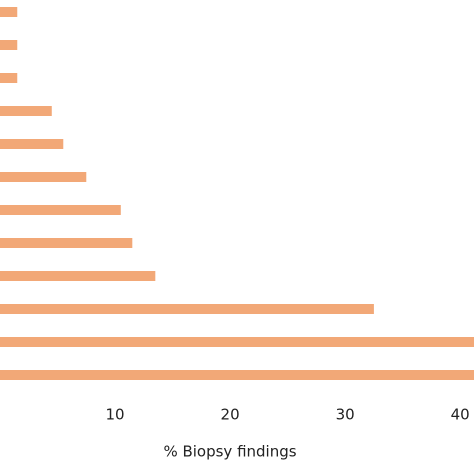 The image size is (474, 474). What do you see at coordinates (230, 415) in the screenshot?
I see `x-tick-label: 20` at bounding box center [230, 415].